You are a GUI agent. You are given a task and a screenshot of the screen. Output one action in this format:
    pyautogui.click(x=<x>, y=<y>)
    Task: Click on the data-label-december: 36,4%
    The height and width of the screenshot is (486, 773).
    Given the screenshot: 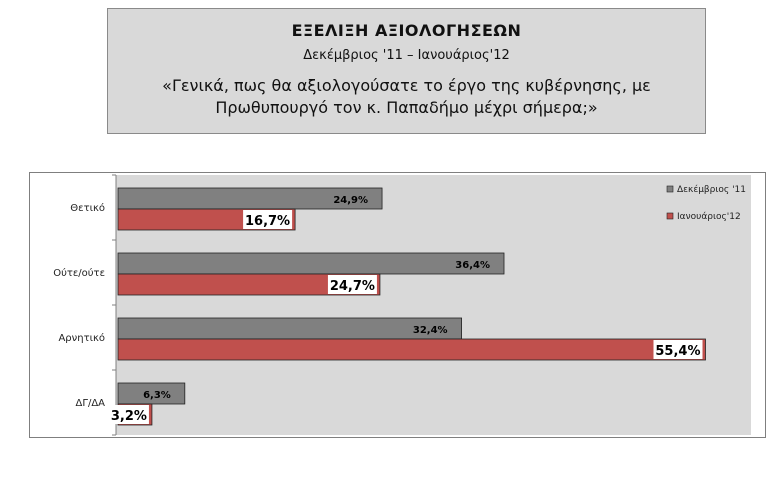 What is the action you would take?
    pyautogui.click(x=472, y=265)
    